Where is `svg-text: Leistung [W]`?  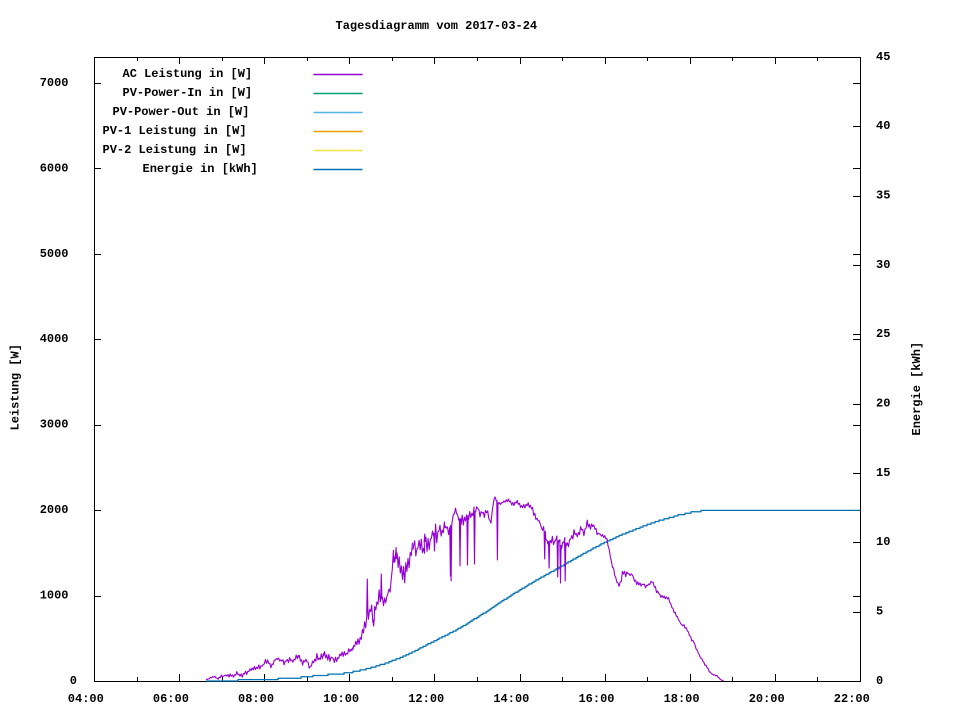 svg-text: Leistung [W] is located at coordinates (15, 387).